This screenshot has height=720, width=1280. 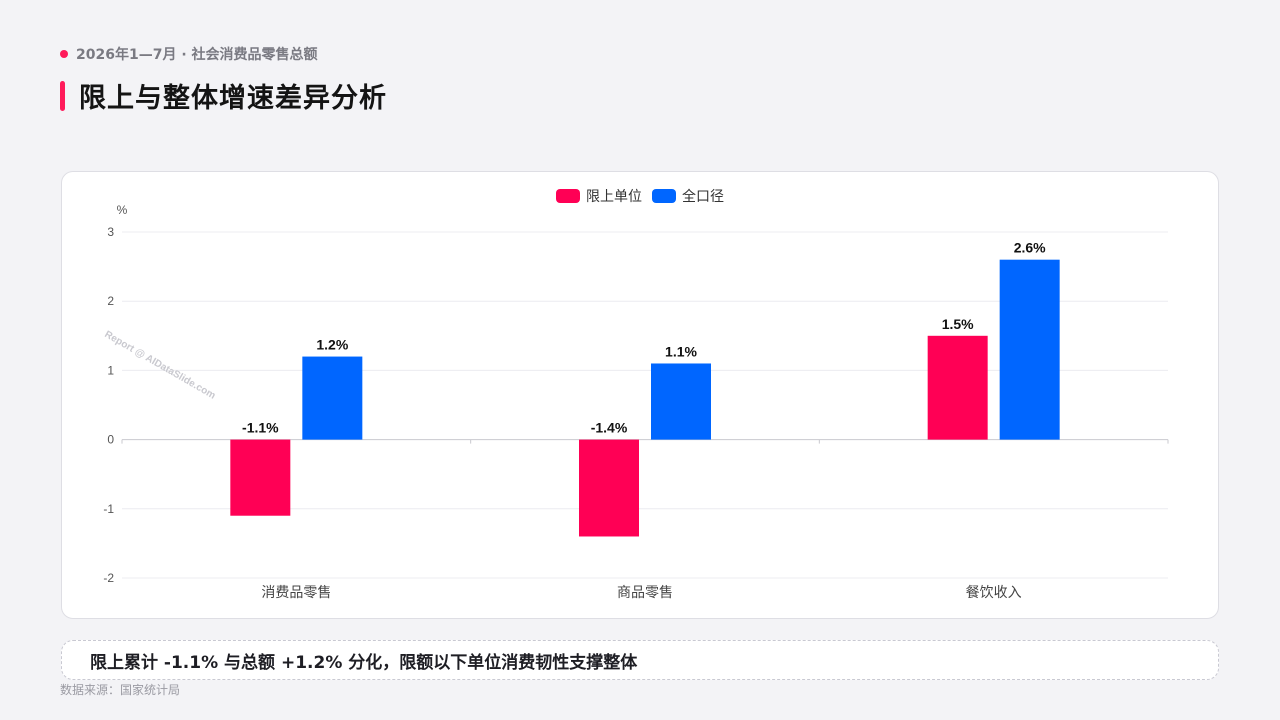 What do you see at coordinates (260, 428) in the screenshot?
I see `data-label: -1.1%` at bounding box center [260, 428].